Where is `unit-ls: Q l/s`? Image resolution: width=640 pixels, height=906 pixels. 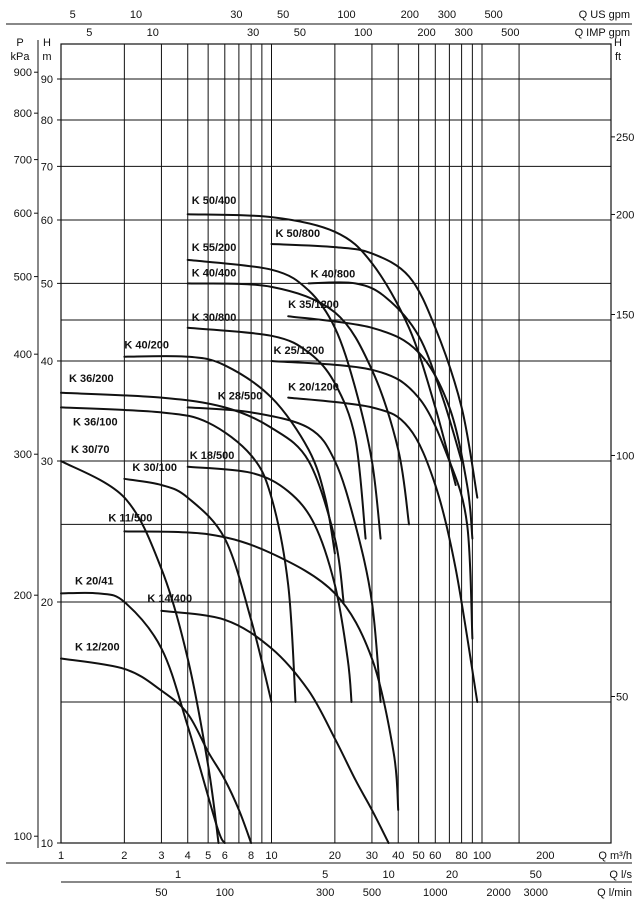 unit-ls: Q l/s is located at coordinates (620, 875).